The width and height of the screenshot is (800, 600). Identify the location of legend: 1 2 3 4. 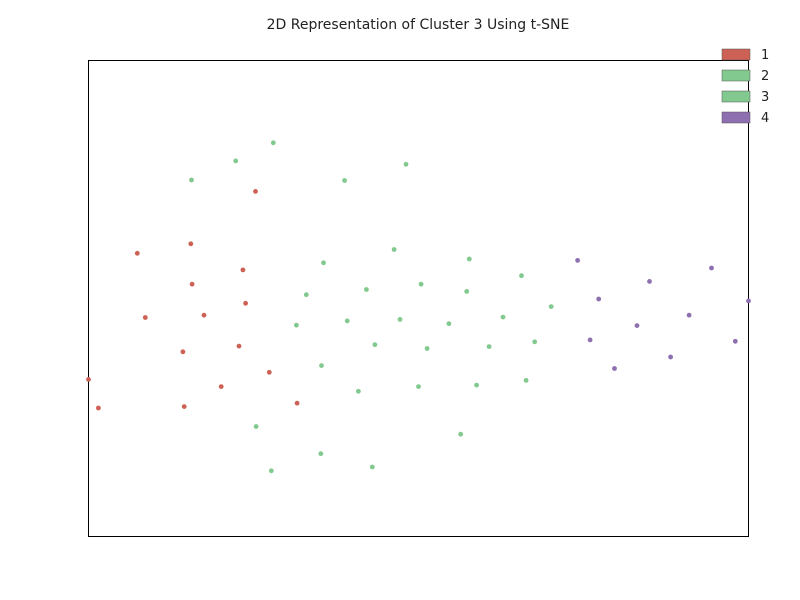
(745, 87).